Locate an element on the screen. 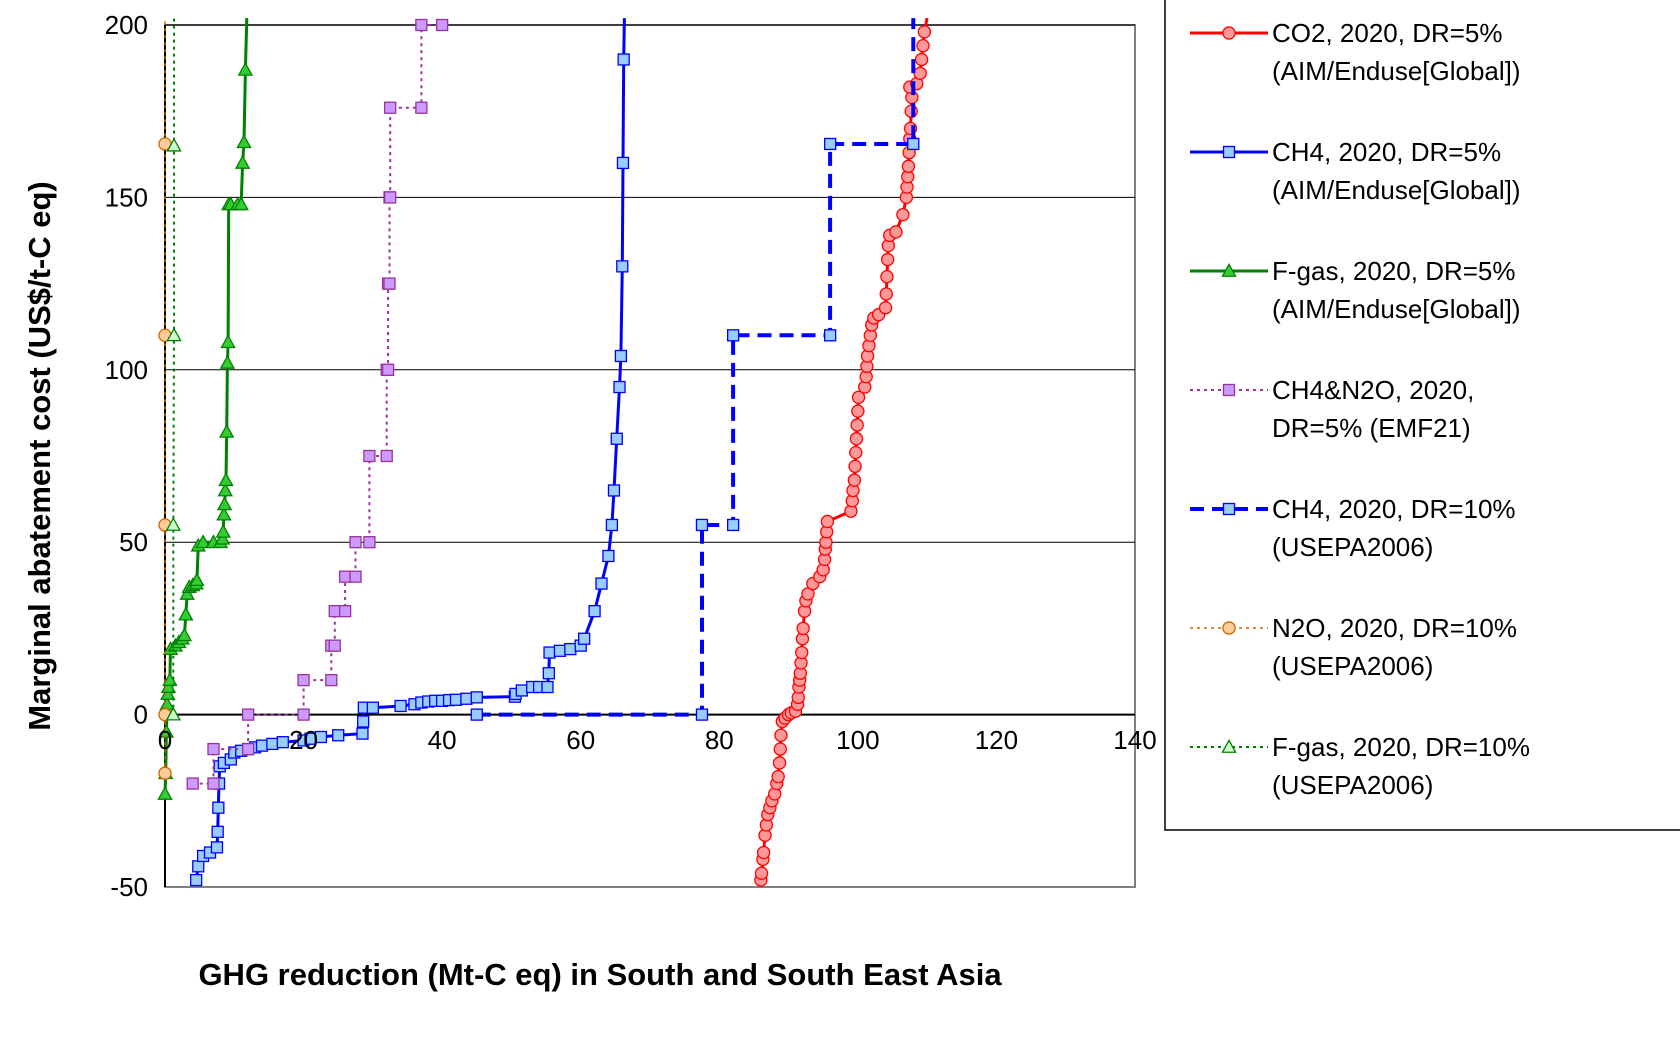  x-tick-label: 60 is located at coordinates (580, 740).